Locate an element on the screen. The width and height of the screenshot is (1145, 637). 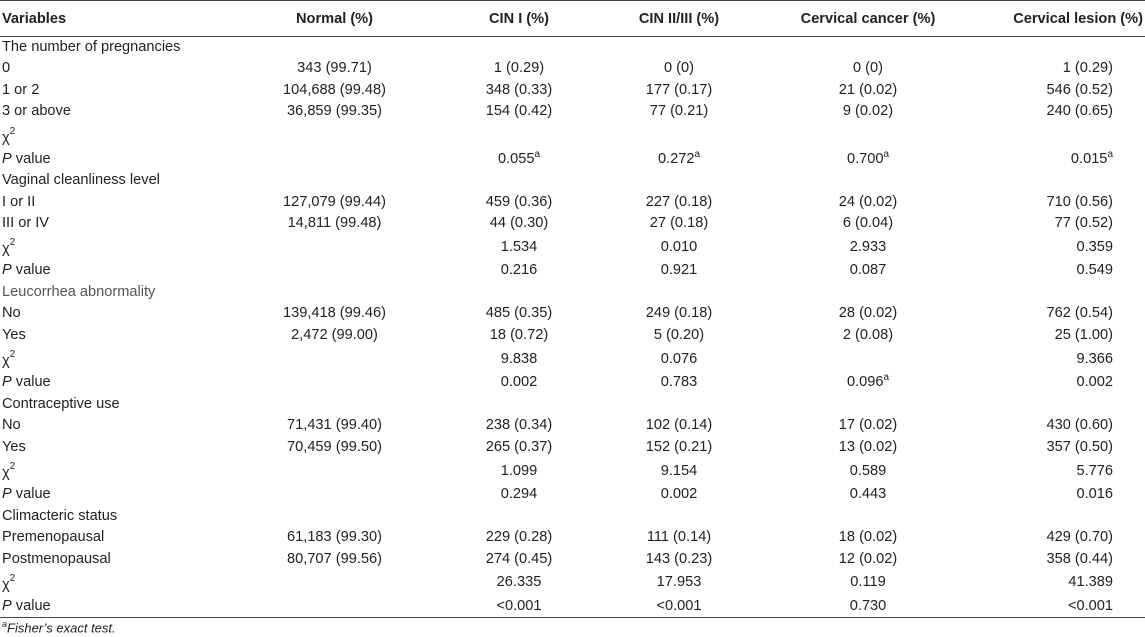
p-value: 0.783 is located at coordinates (679, 382).